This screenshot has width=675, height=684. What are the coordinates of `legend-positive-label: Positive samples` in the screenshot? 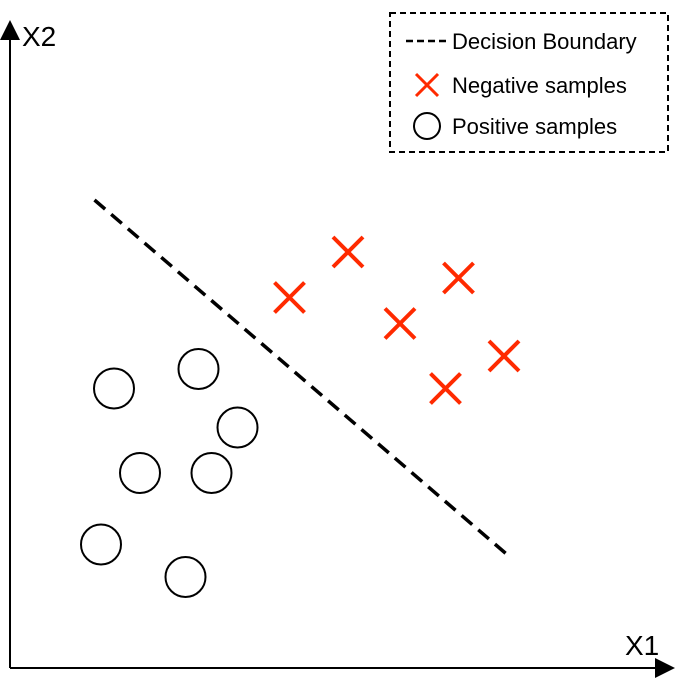 It's located at (534, 126).